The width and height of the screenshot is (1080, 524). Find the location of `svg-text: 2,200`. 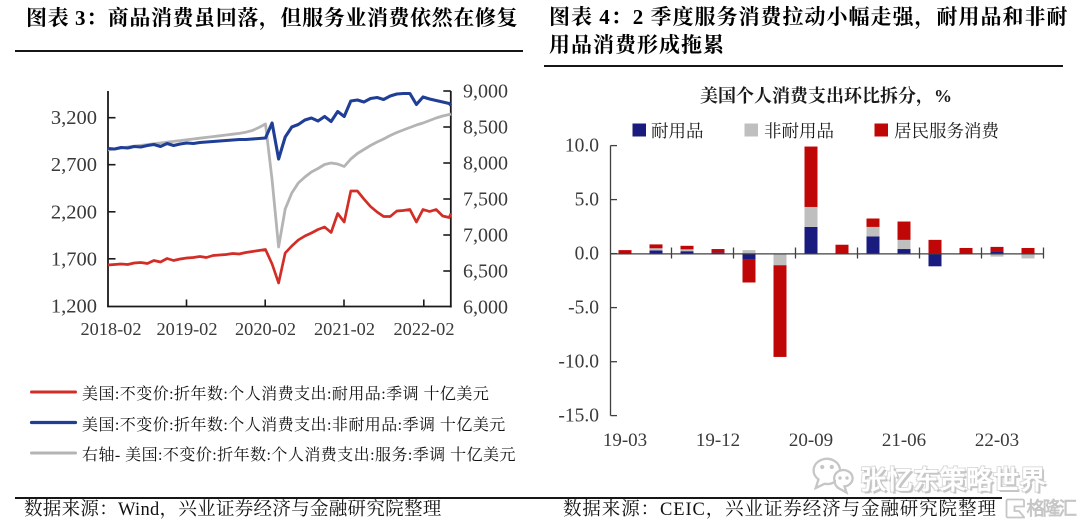

svg-text: 2,200 is located at coordinates (74, 212).